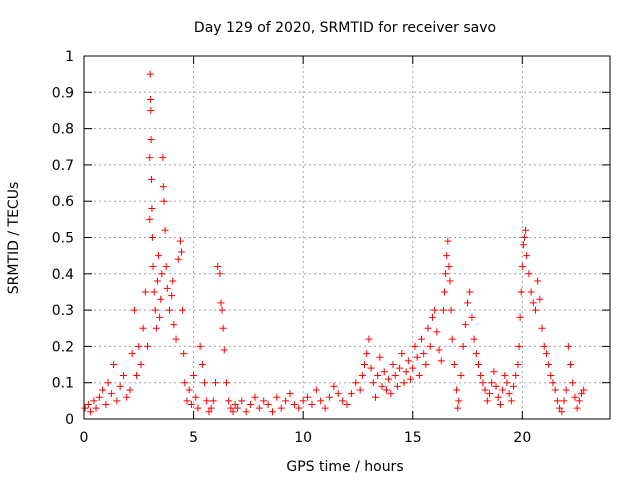 This screenshot has width=640, height=480. Describe the element at coordinates (63, 275) in the screenshot. I see `y-tick-label: 0.4` at that location.